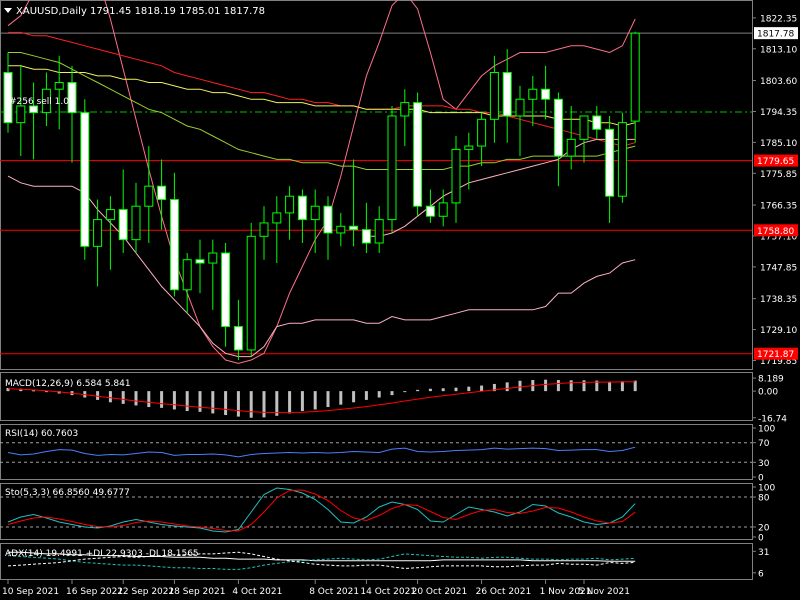 This screenshot has width=800, height=600. I want to click on indicator-tick-label: 8.189, so click(771, 380).